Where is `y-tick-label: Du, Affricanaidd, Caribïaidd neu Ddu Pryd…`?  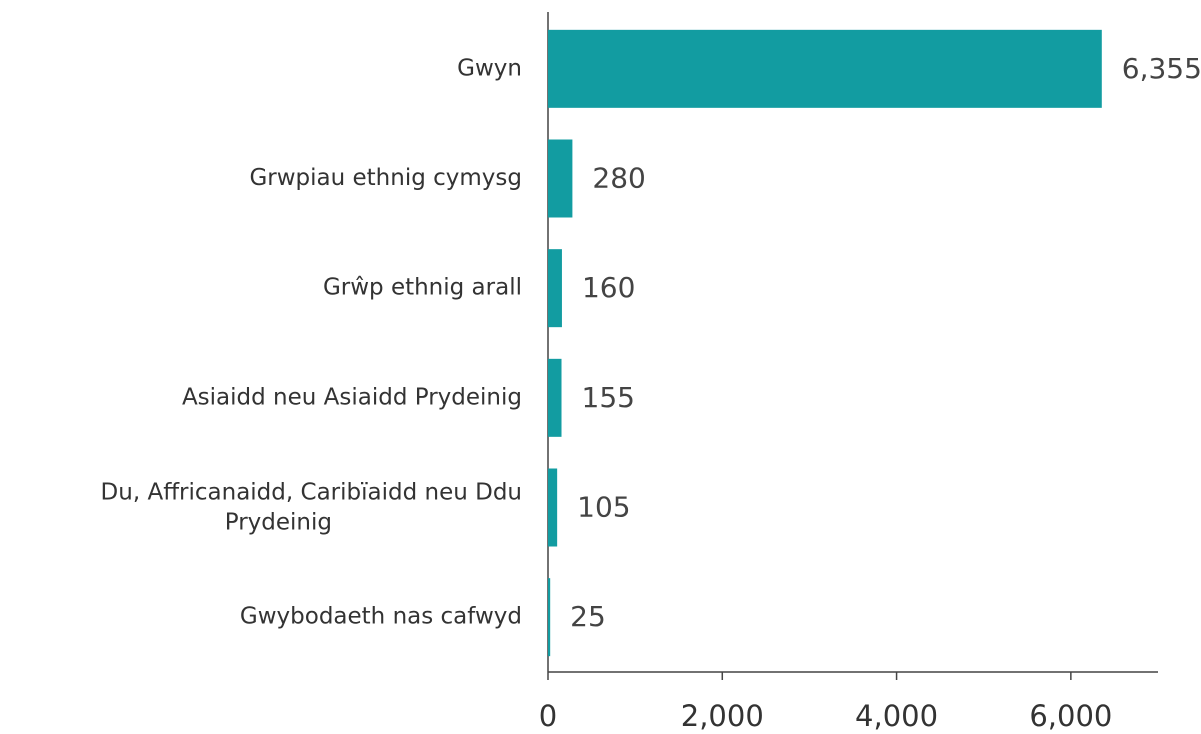
y-tick-label: Du, Affricanaidd, Caribïaidd neu Ddu Pryd… is located at coordinates (311, 507).